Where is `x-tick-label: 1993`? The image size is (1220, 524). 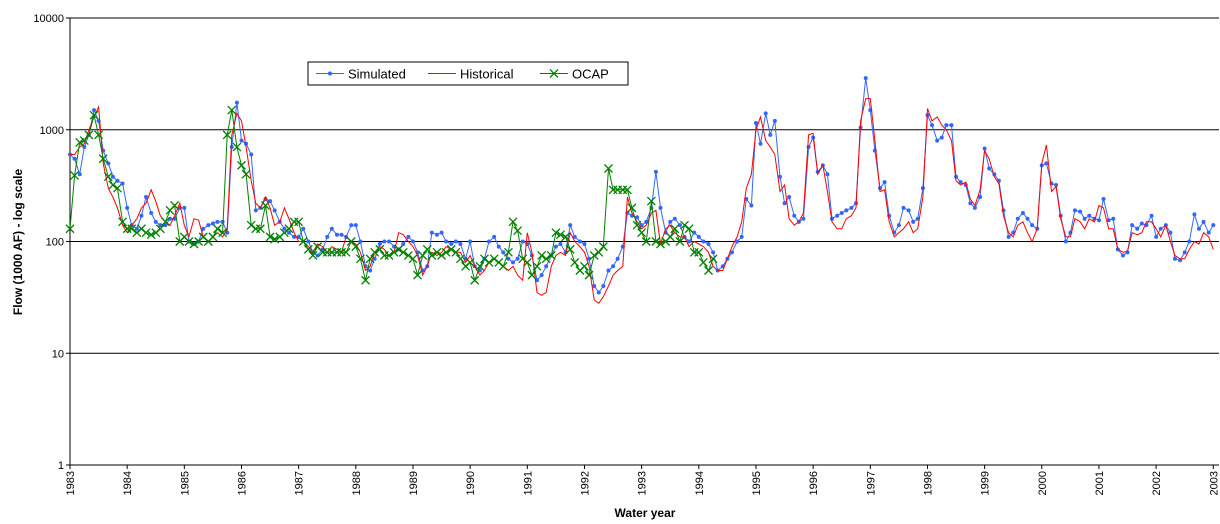 x-tick-label: 1993 is located at coordinates (643, 483).